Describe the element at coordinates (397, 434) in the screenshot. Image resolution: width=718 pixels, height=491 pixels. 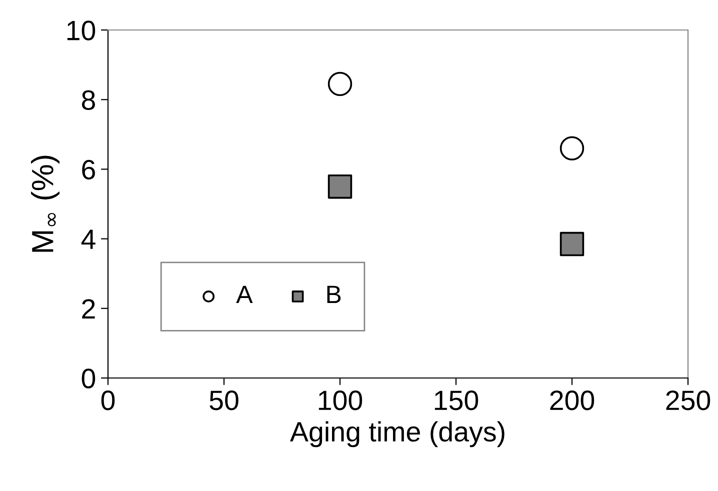
I see `x-axis-title: Aging time (days)` at that location.